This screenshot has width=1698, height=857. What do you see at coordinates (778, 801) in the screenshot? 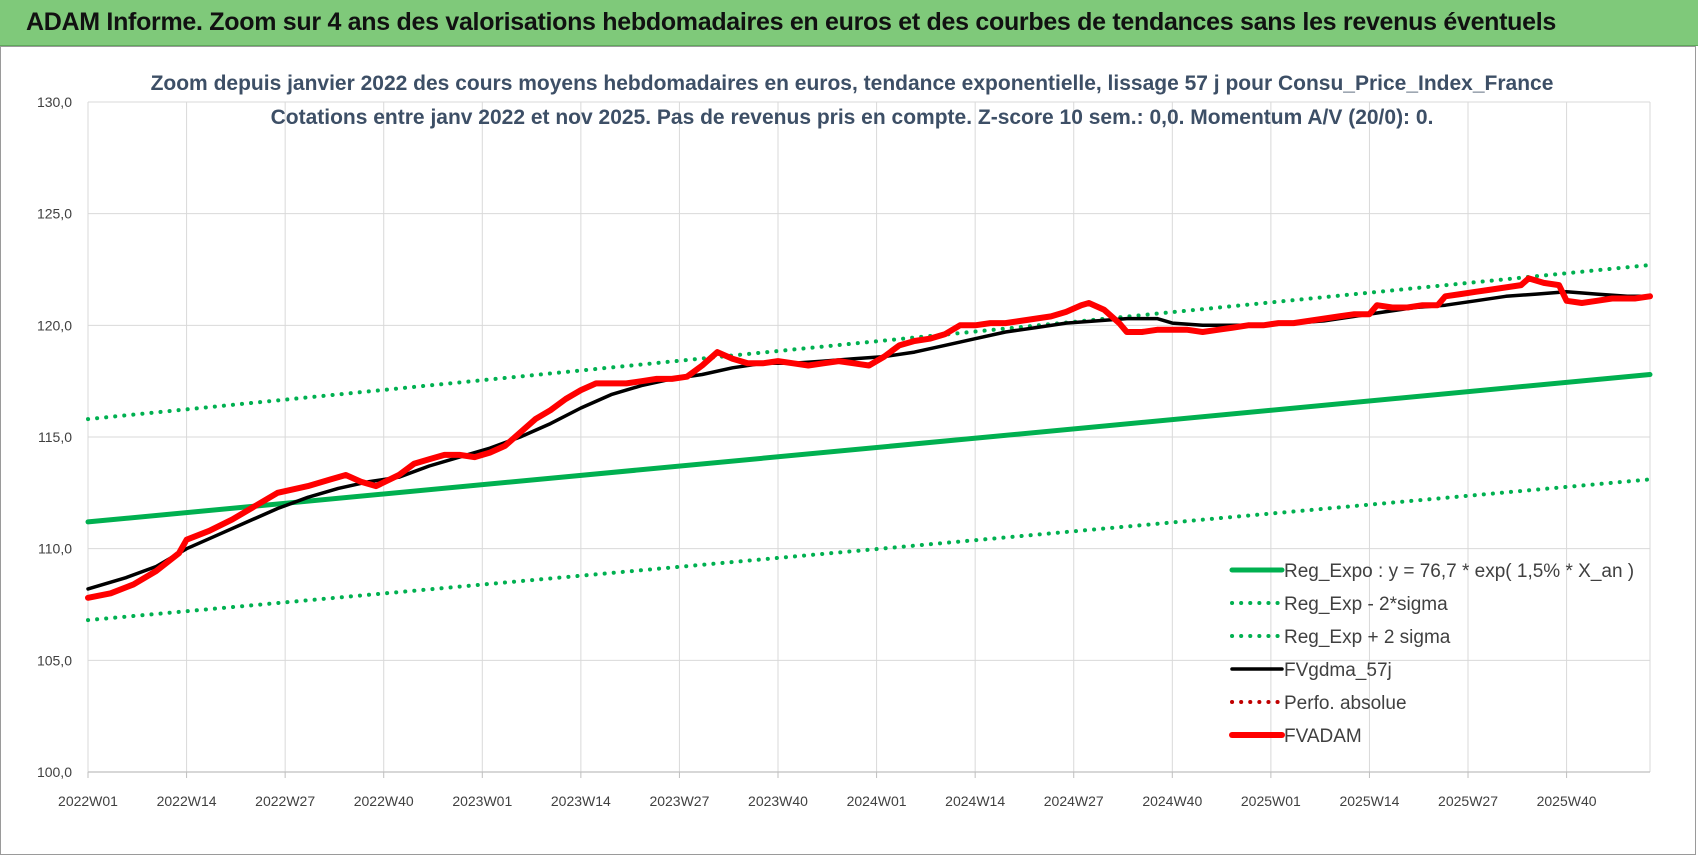
I see `x-tick-label: 2023W40` at bounding box center [778, 801].